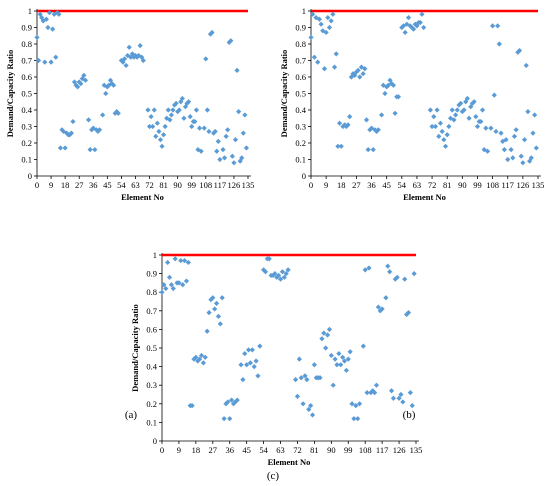 The width and height of the screenshot is (550, 486). I want to click on y-tick-label-b-0: 0, so click(304, 176).